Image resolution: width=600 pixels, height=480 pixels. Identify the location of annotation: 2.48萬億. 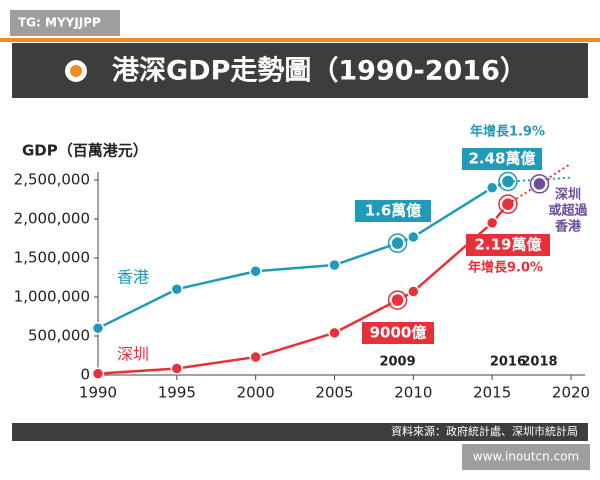
(501, 159).